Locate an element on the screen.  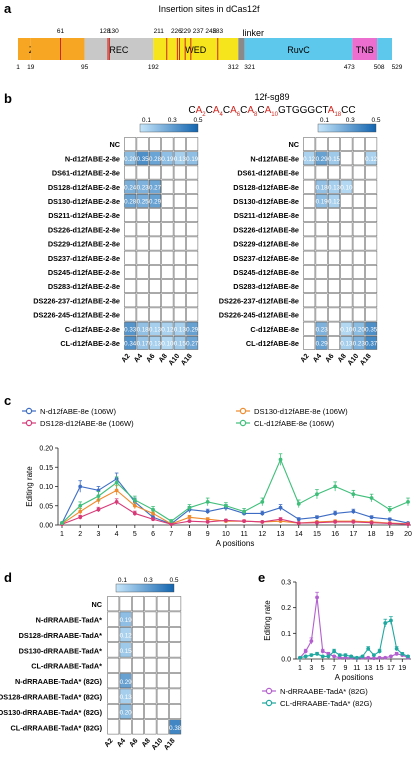
heatmap-b-right-row-label: C-d12fABE-8e is located at coordinates (274, 329).